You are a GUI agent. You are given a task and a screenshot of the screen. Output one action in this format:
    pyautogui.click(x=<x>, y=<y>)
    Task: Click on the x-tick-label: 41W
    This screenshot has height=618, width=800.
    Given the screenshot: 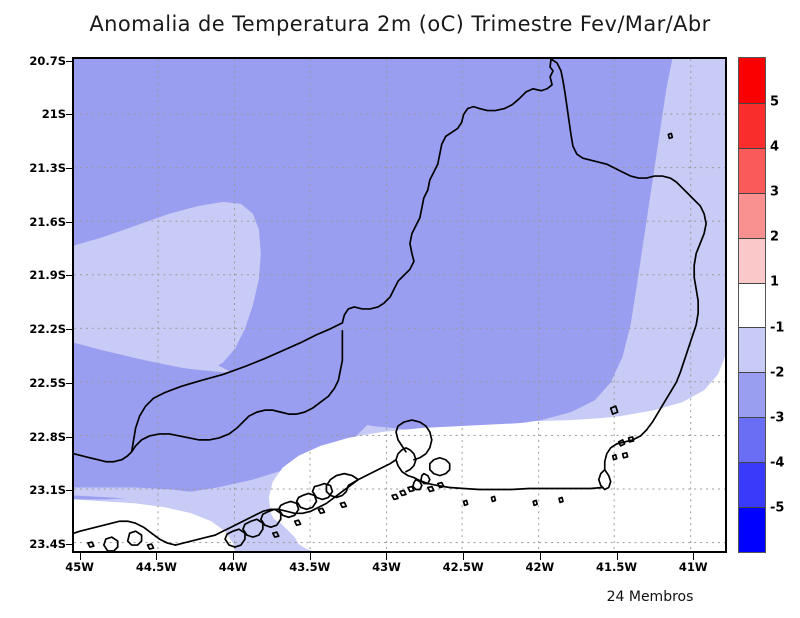 What is the action you would take?
    pyautogui.click(x=693, y=567)
    